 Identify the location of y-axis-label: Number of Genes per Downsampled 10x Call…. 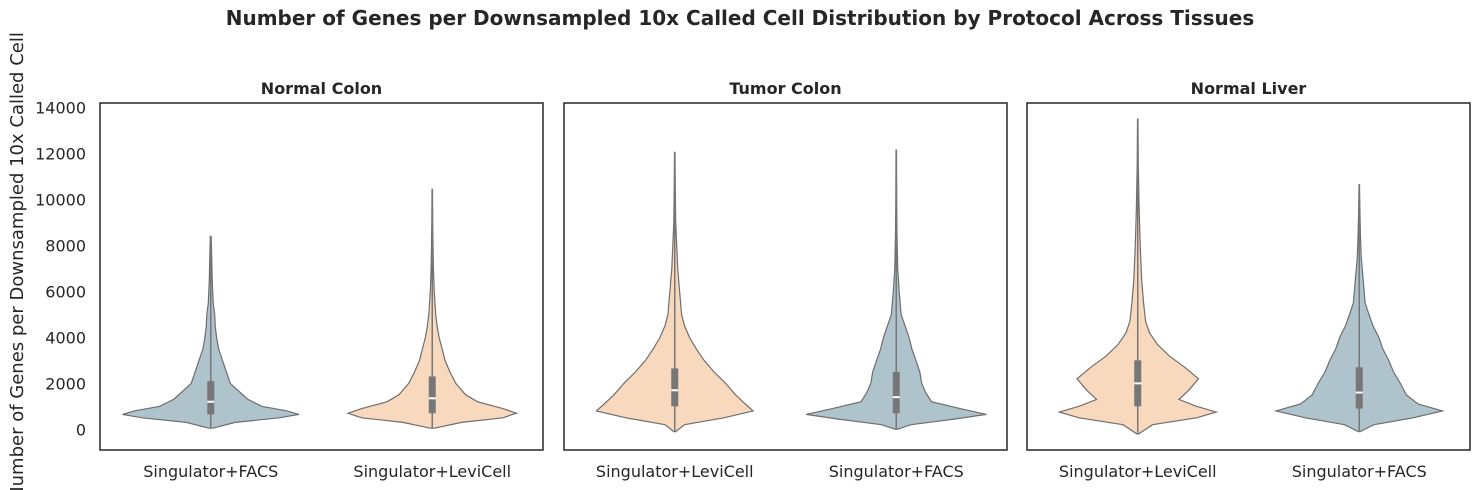
(17, 261).